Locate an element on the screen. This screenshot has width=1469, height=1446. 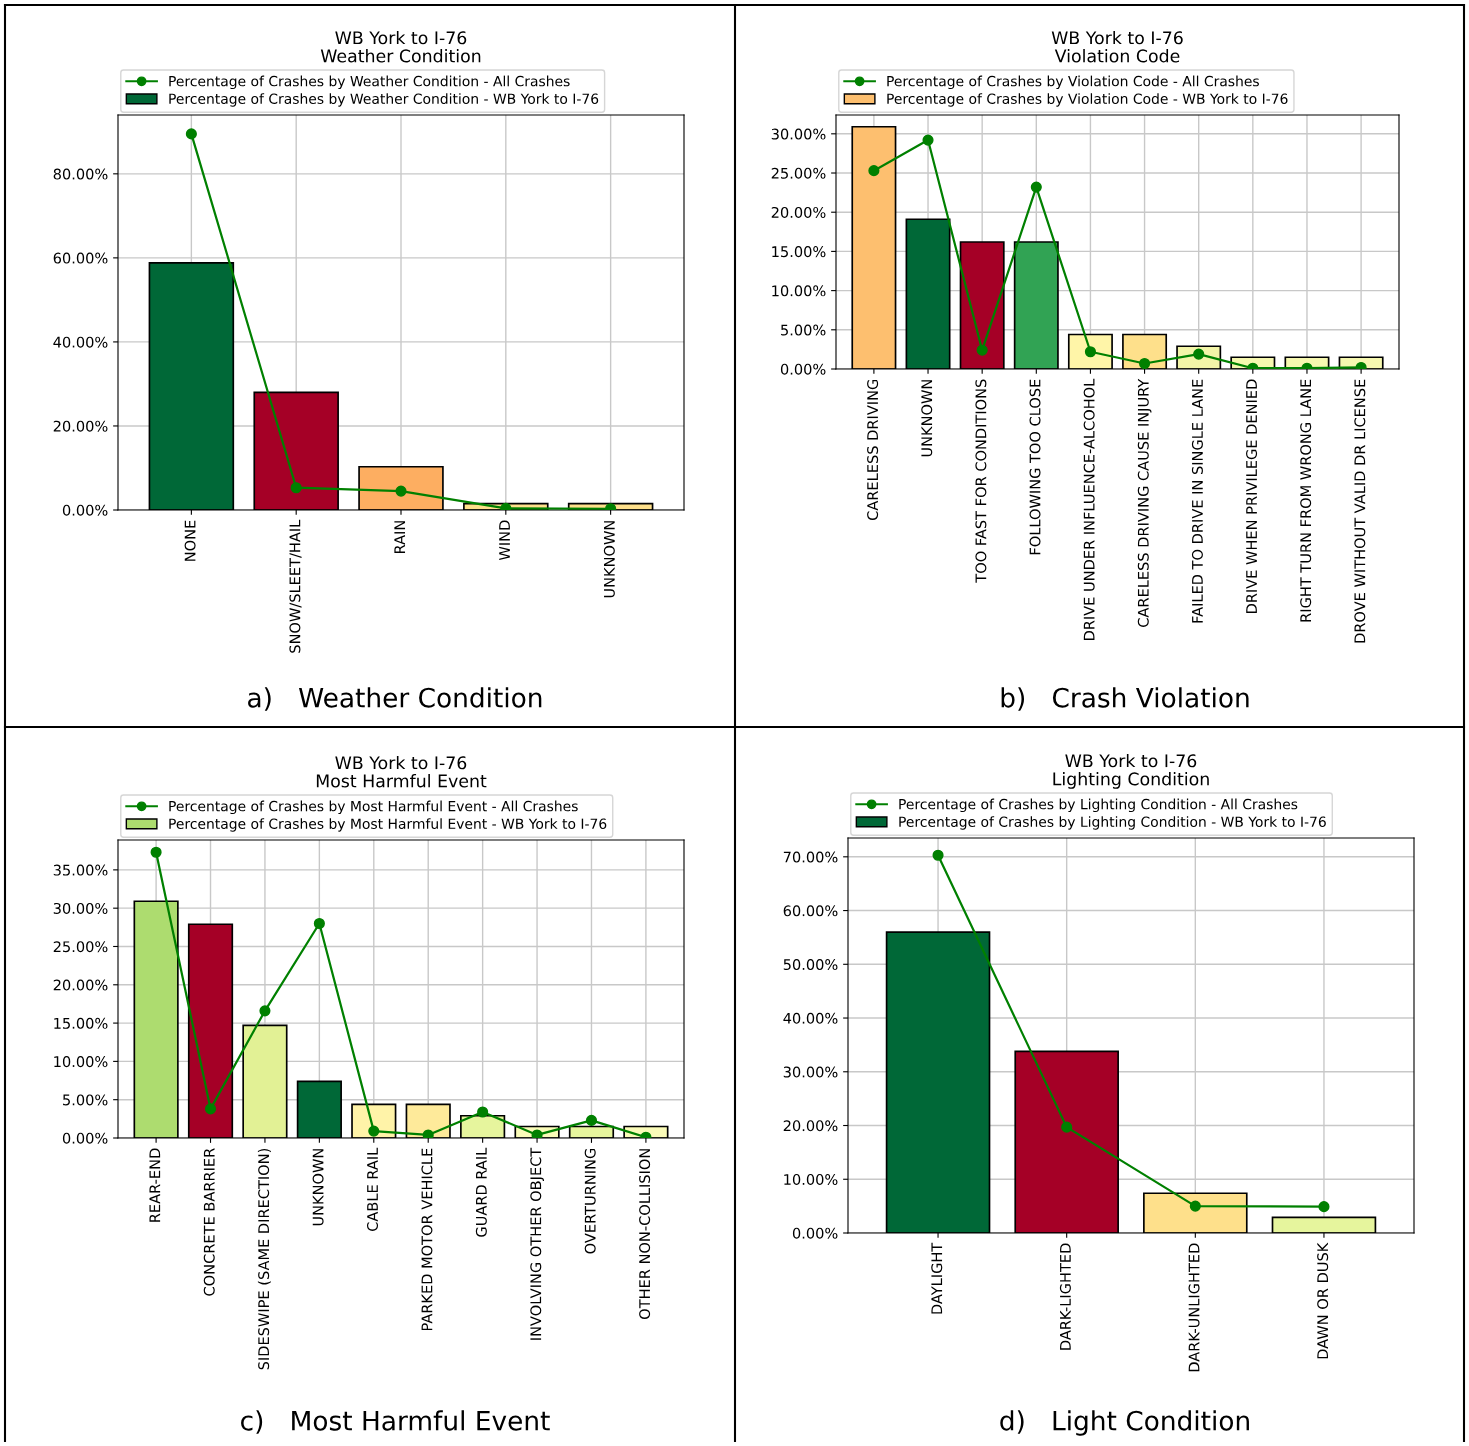
chart-title: WB York to I-76 Lighting Condition is located at coordinates (1131, 771).